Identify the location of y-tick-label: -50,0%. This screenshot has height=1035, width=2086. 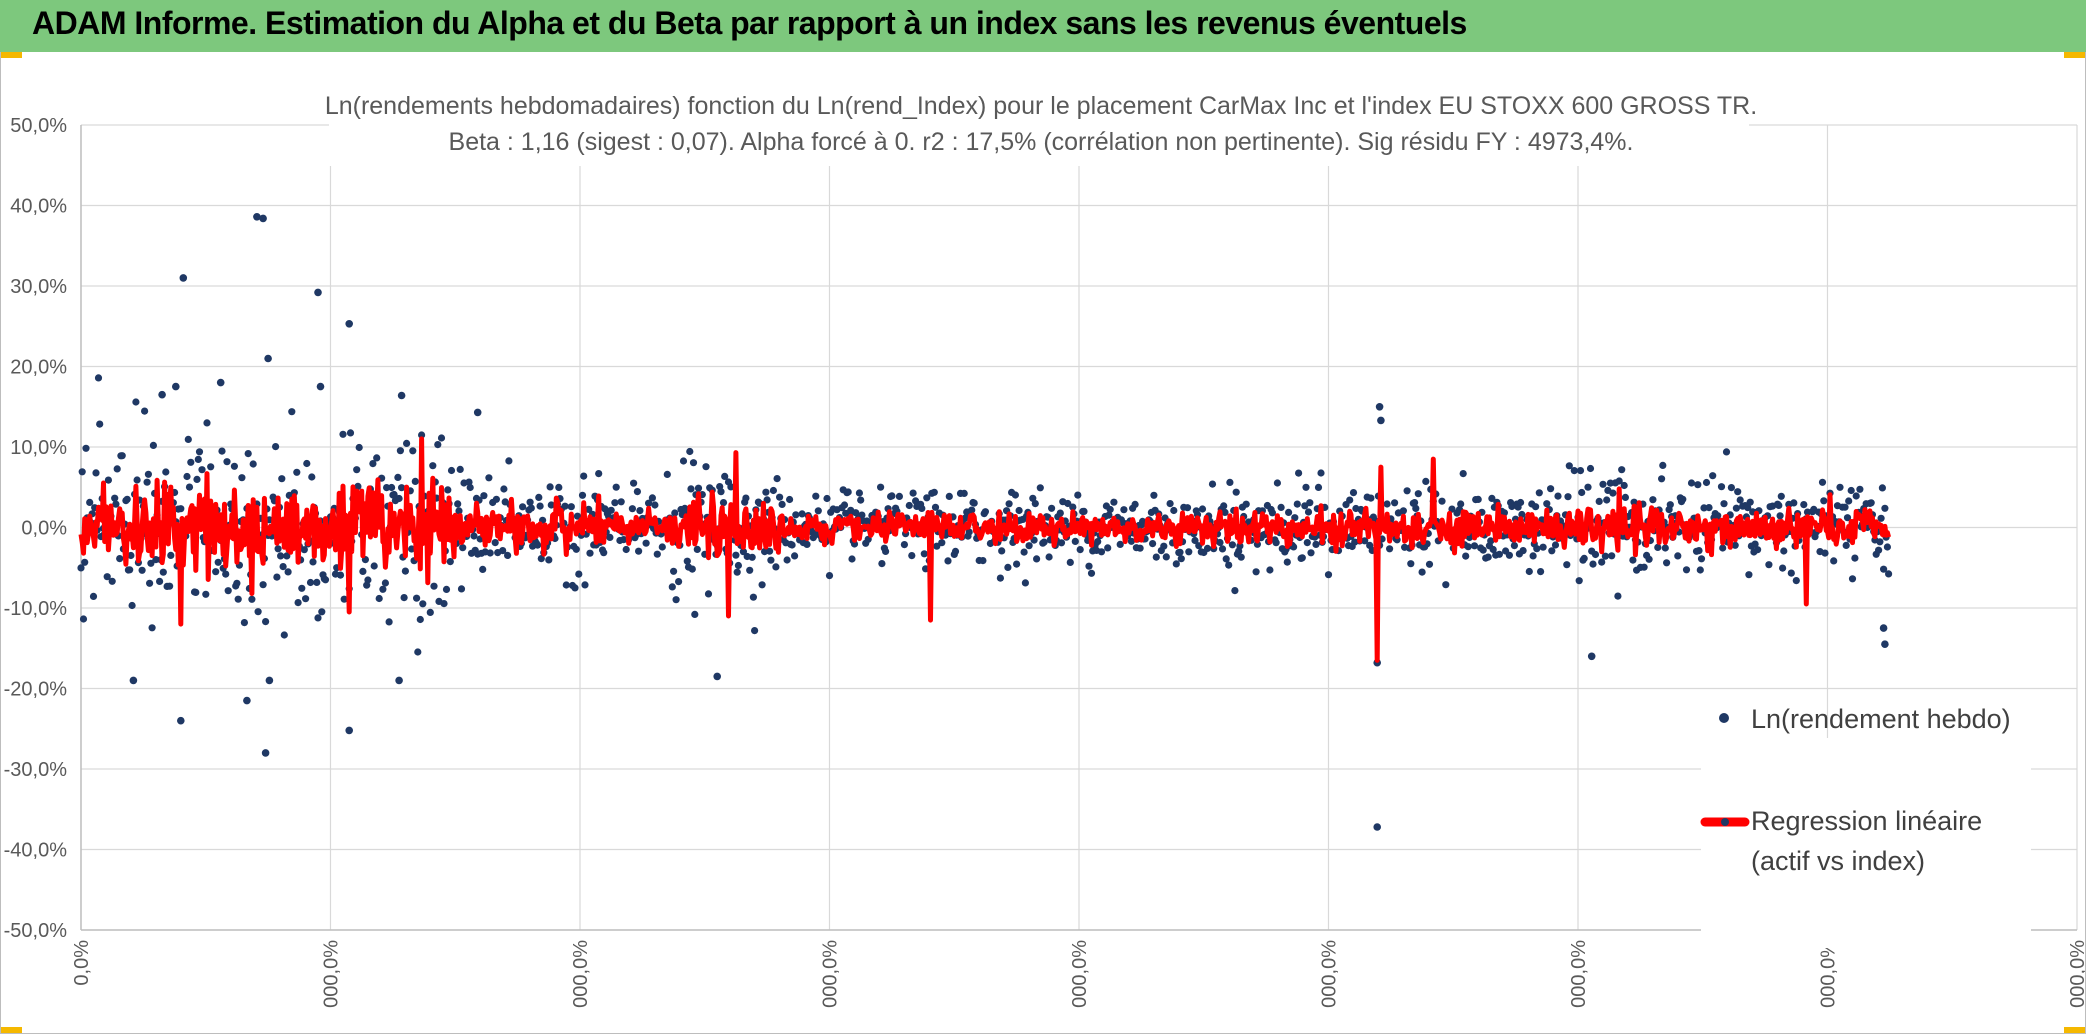
(36, 931).